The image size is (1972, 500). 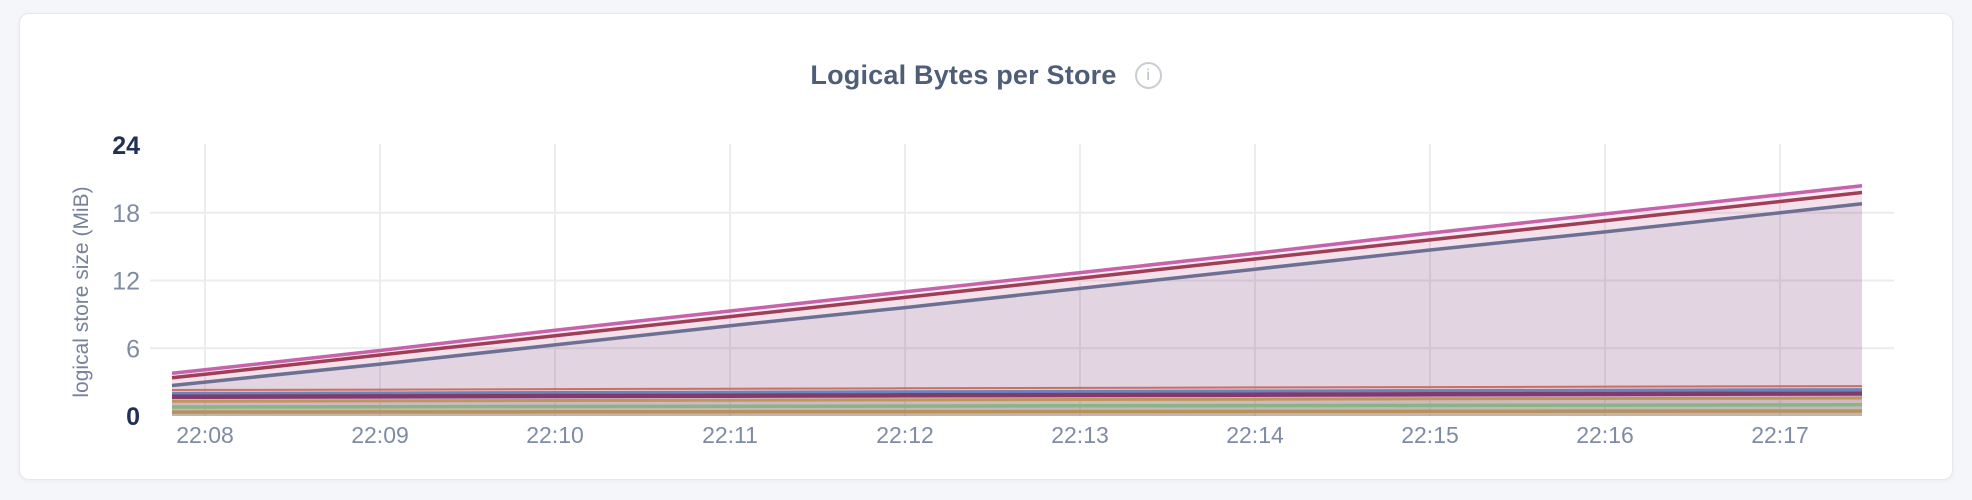 I want to click on x-tick-label: 22:10, so click(x=555, y=435).